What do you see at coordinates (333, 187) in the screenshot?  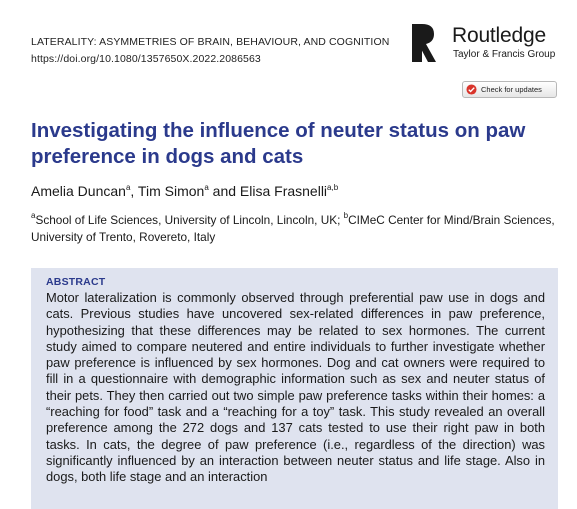 I see `author-affiliation-mark: a,b` at bounding box center [333, 187].